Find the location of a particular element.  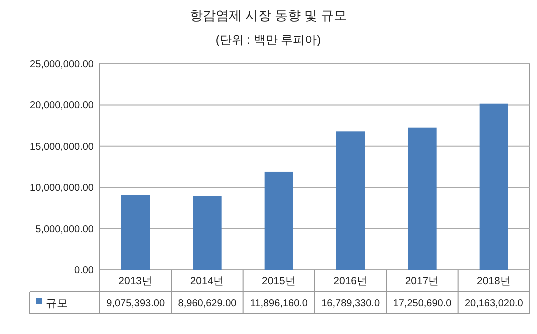

legend-label: 규모 is located at coordinates (57, 304).